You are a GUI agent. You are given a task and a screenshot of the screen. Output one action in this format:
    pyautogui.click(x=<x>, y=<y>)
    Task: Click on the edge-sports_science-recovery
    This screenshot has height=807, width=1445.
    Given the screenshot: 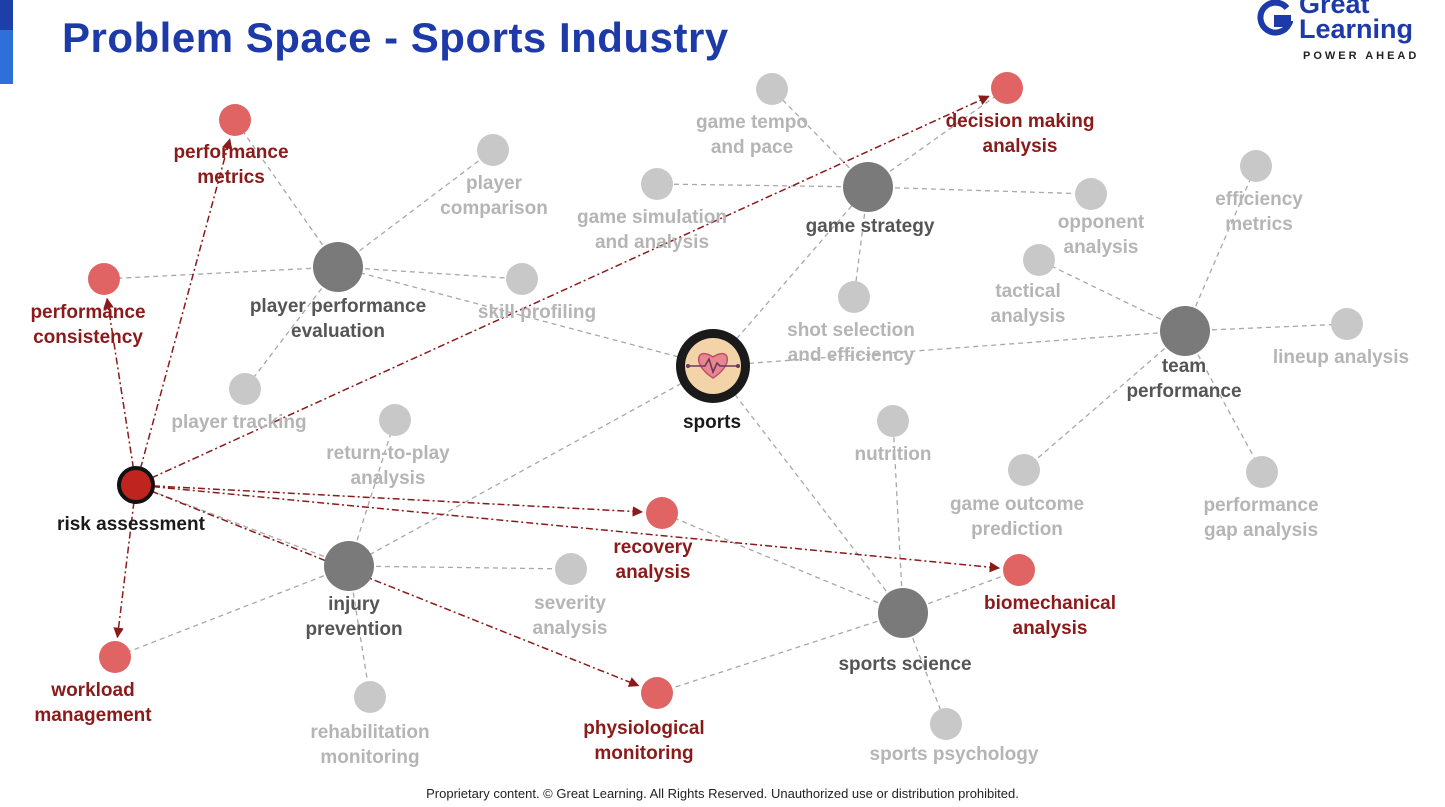 What is the action you would take?
    pyautogui.click(x=782, y=563)
    